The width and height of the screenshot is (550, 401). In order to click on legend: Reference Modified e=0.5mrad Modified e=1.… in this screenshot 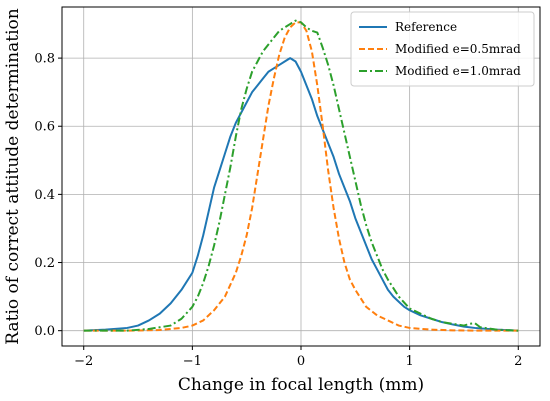, I will do `click(442, 49)`.